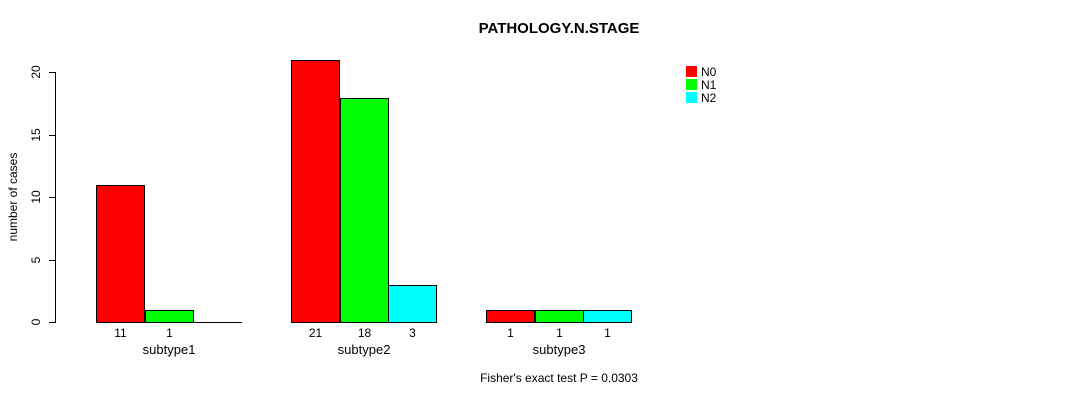 This screenshot has height=400, width=1090. Describe the element at coordinates (364, 333) in the screenshot. I see `bar-value-label: 18` at that location.